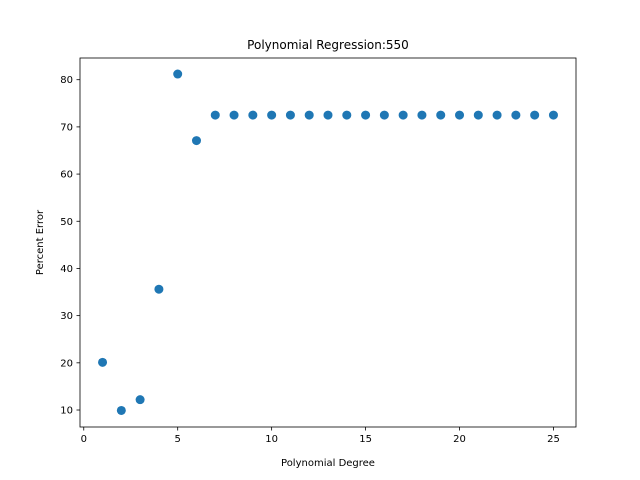 The height and width of the screenshot is (480, 640). Describe the element at coordinates (365, 439) in the screenshot. I see `x-tick-label: 15` at that location.